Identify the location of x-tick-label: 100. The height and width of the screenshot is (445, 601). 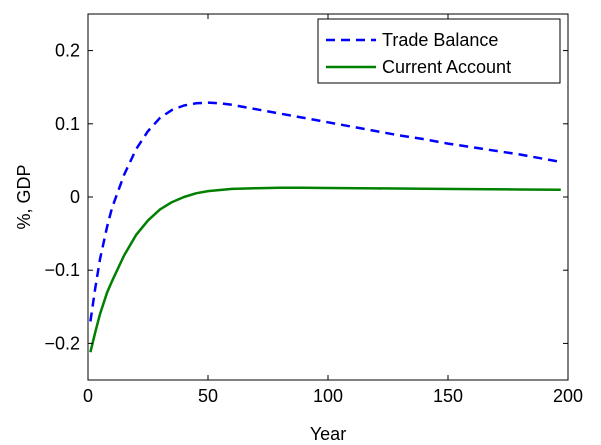
(328, 396).